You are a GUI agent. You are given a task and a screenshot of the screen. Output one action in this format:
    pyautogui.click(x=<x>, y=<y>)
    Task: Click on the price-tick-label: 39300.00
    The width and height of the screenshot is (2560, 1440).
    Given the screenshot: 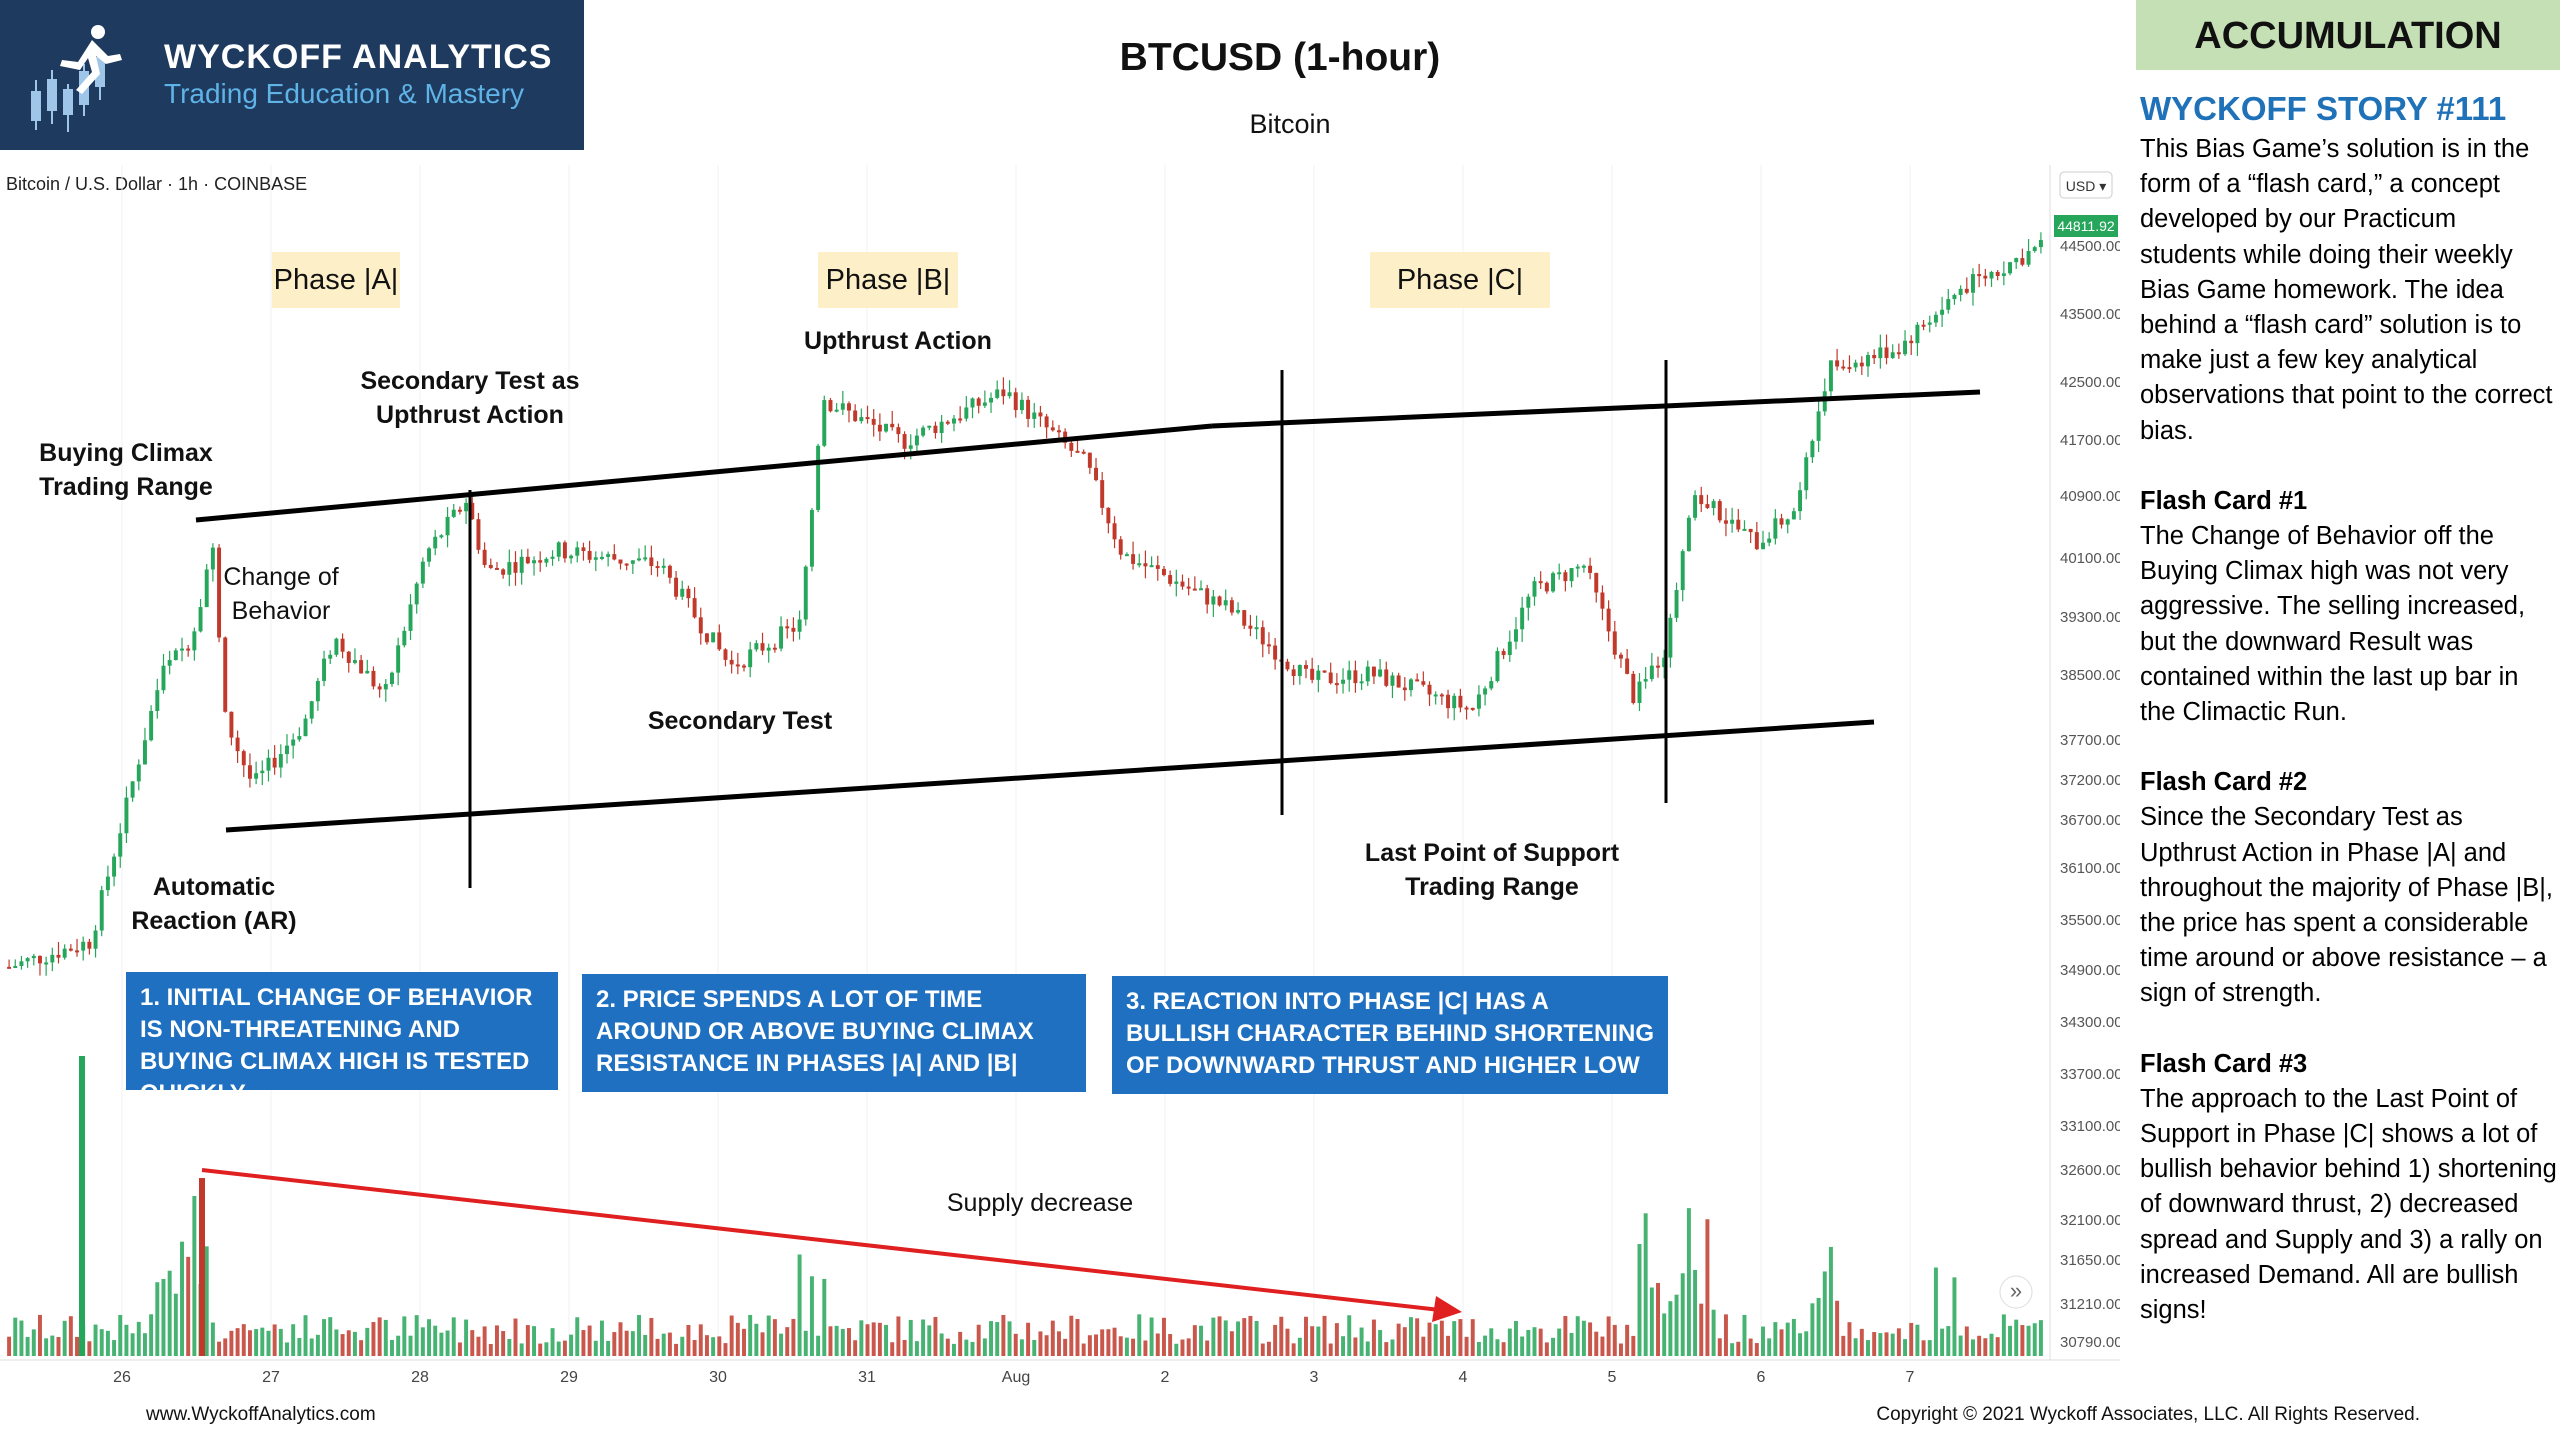 What is the action you would take?
    pyautogui.click(x=2090, y=617)
    